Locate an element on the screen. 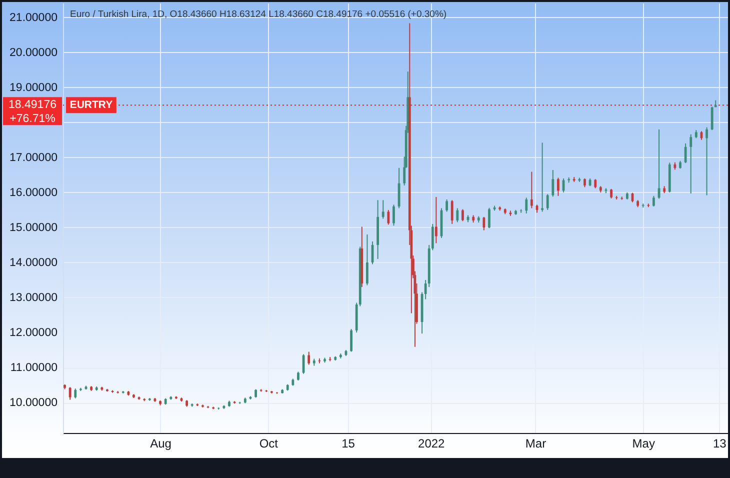 This screenshot has width=730, height=478. x-tick-label: Oct is located at coordinates (269, 443).